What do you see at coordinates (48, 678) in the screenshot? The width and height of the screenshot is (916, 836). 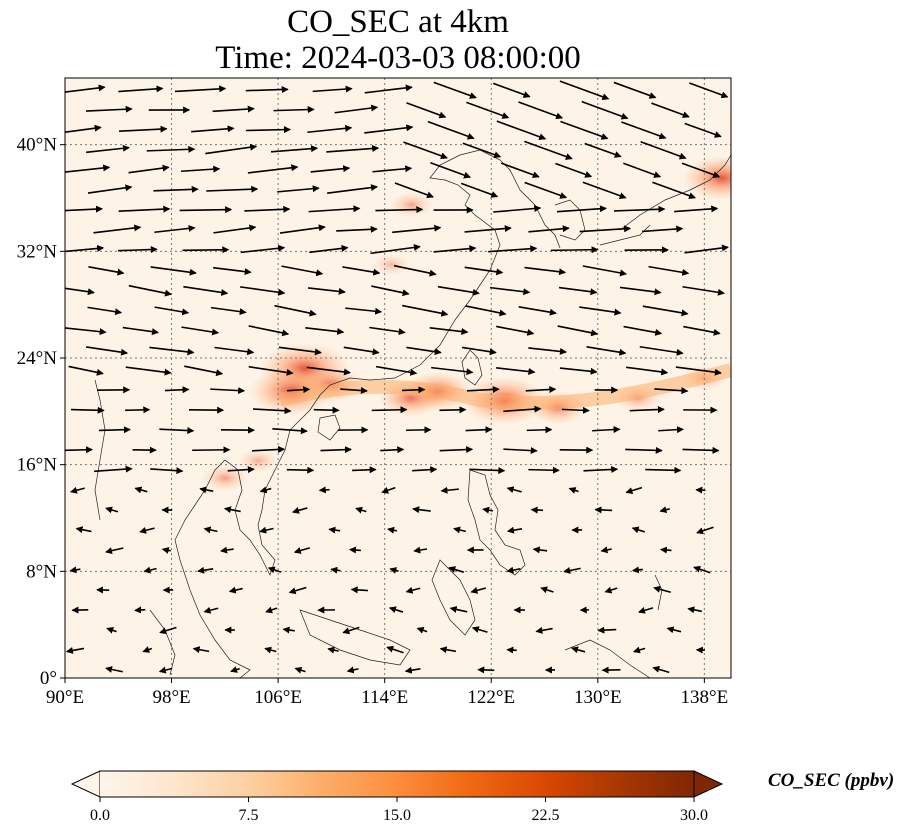 I see `lat-tick-label: 0°` at bounding box center [48, 678].